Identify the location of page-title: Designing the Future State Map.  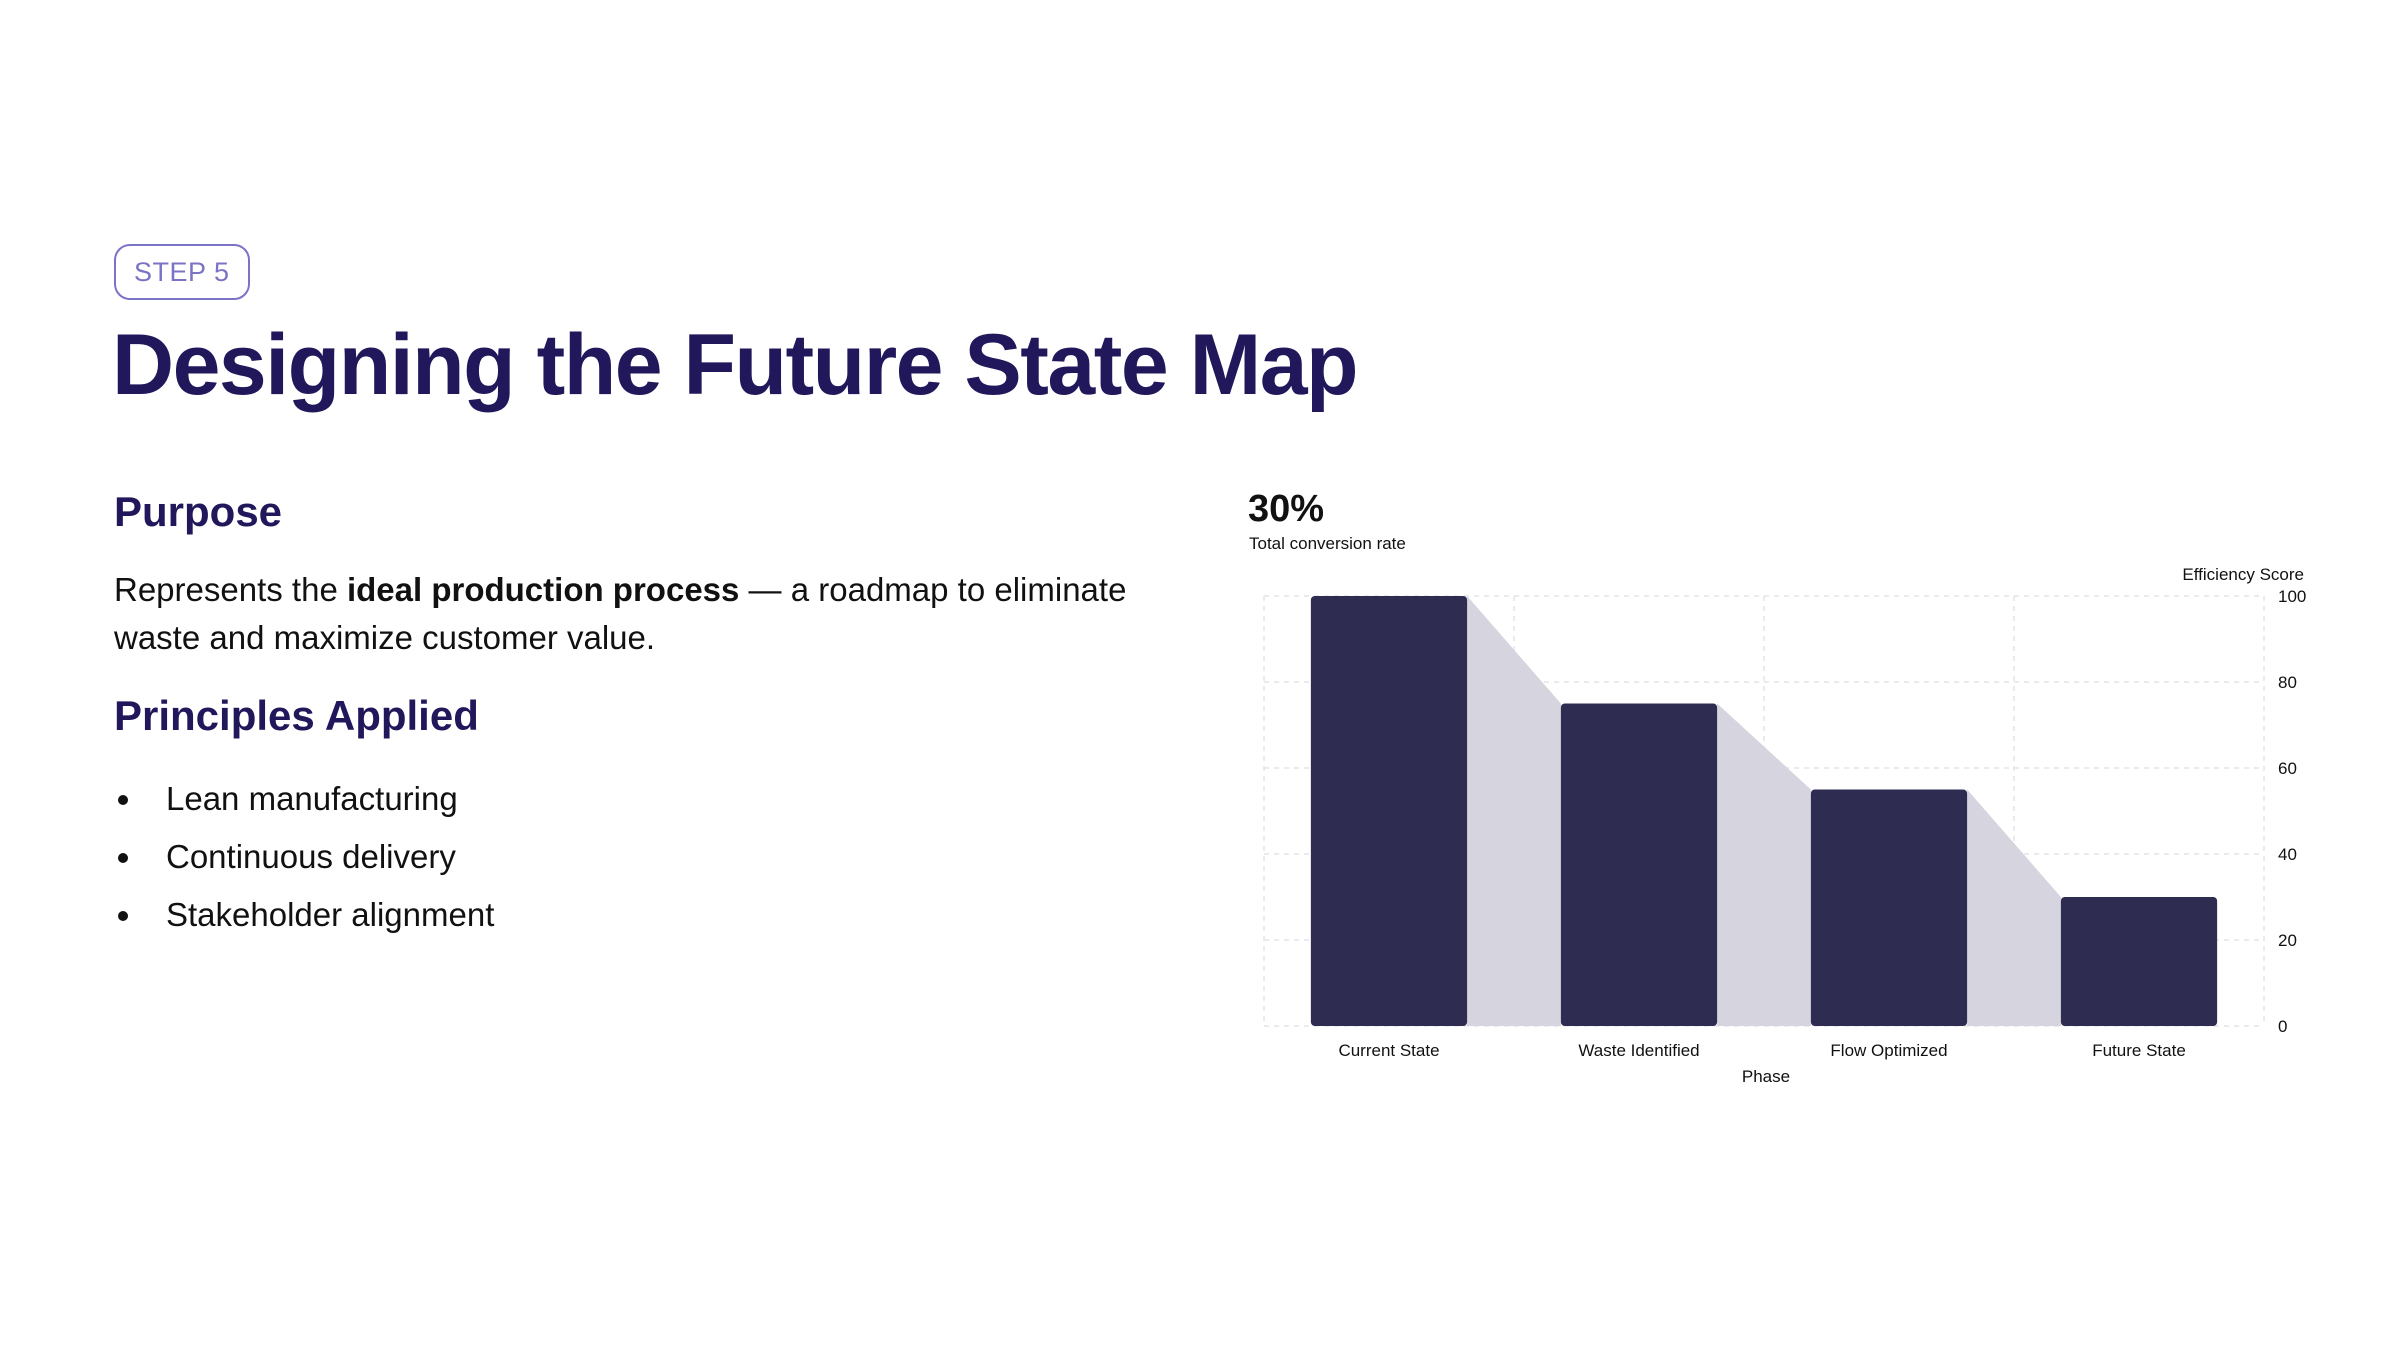
(735, 365).